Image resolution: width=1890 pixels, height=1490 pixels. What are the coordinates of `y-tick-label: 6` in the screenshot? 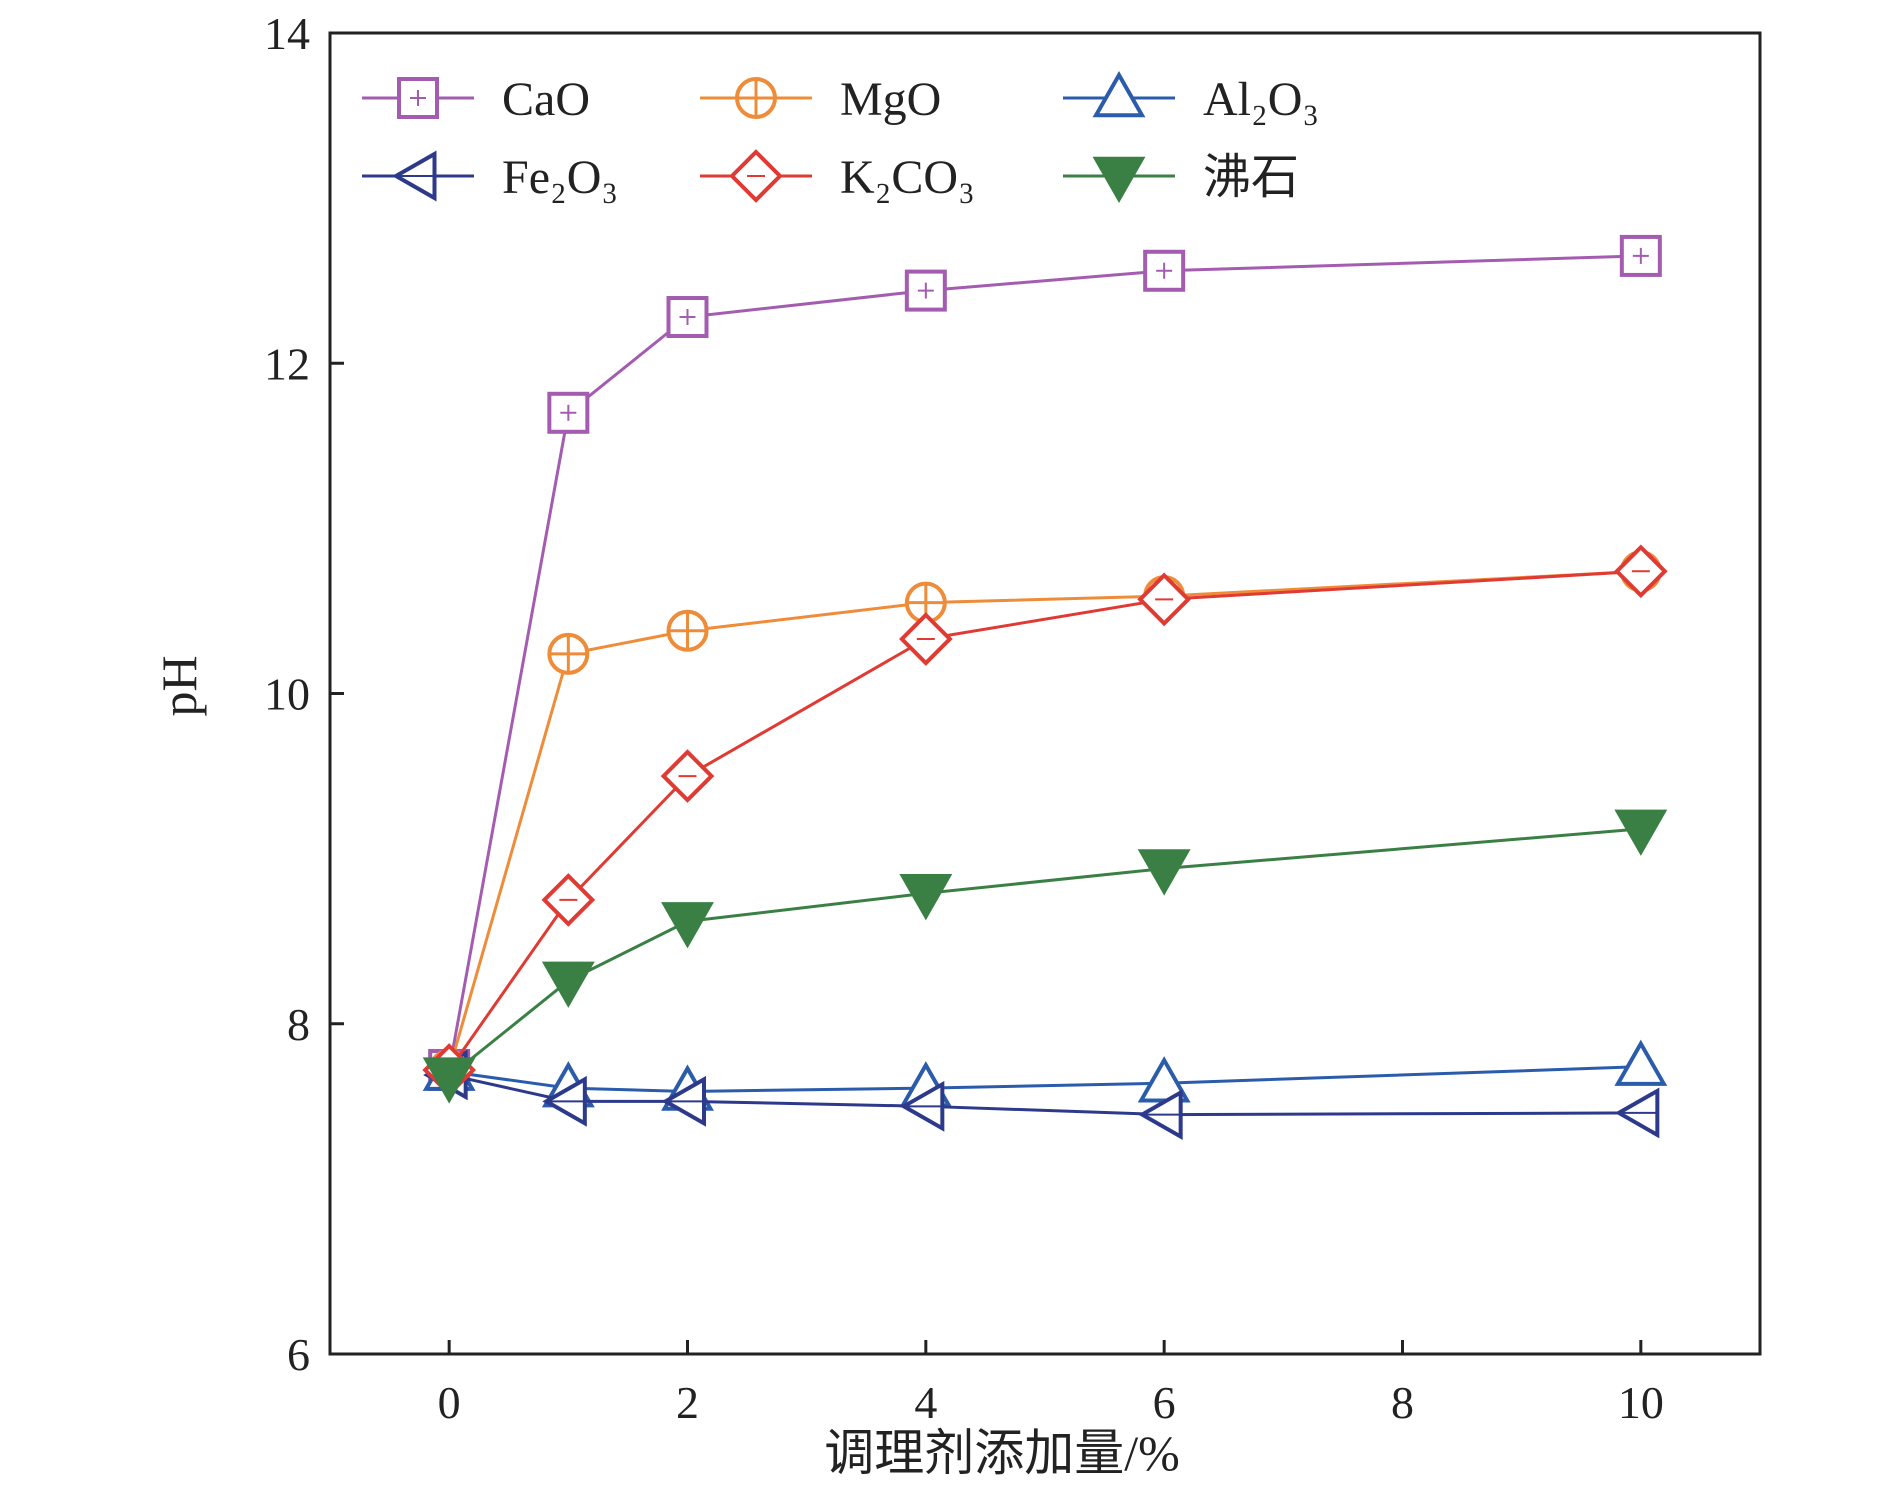 It's located at (298, 1354).